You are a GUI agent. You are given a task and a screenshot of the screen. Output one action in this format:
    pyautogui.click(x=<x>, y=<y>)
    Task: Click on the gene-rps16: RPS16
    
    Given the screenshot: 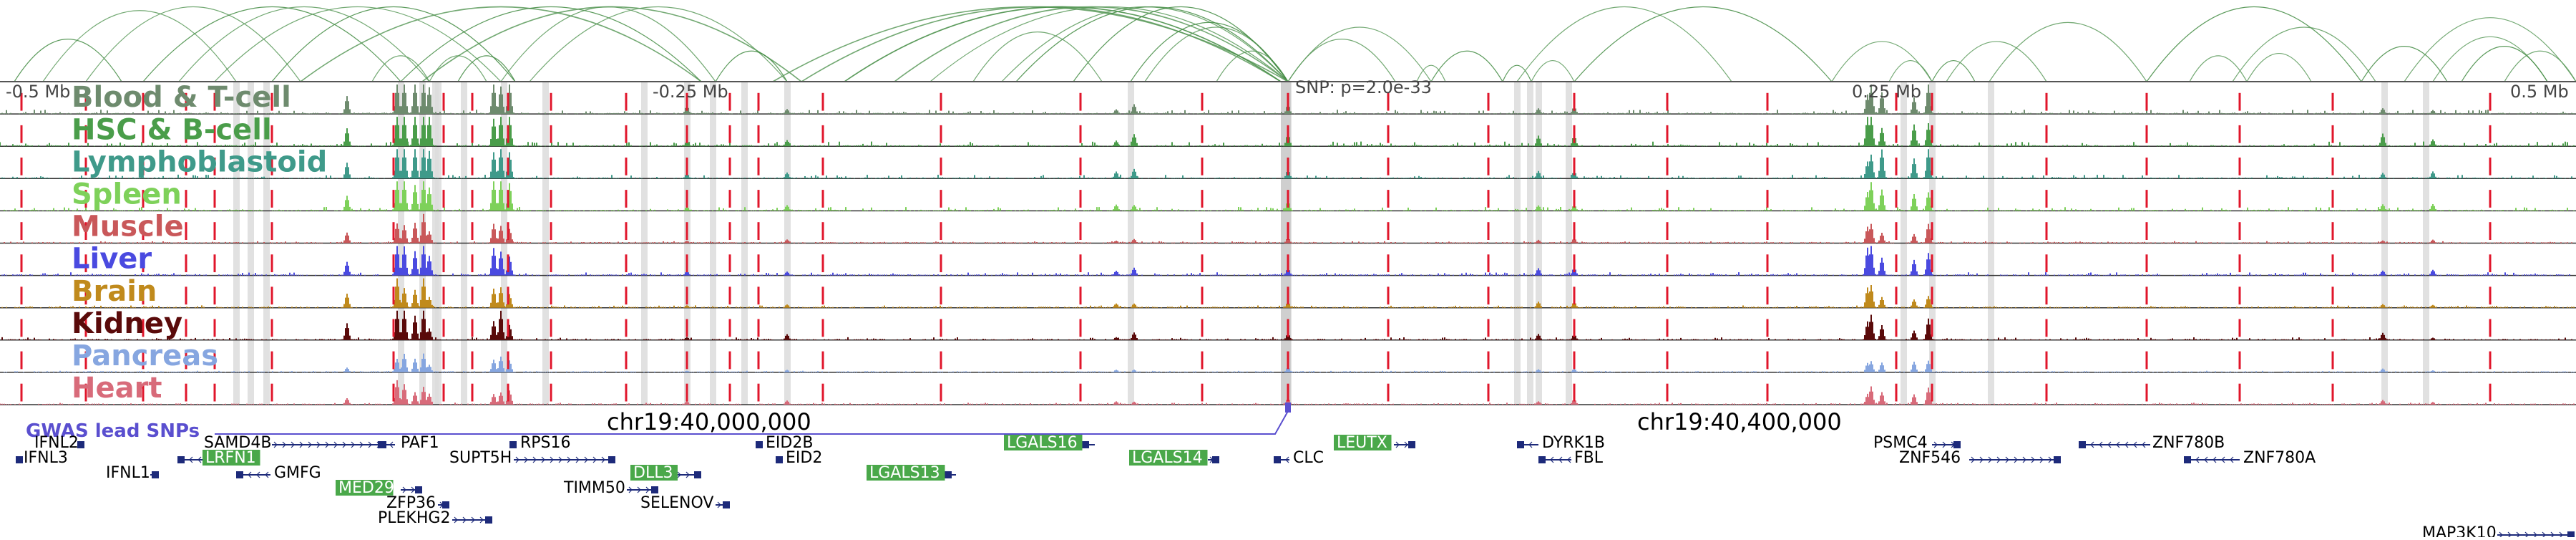 What is the action you would take?
    pyautogui.click(x=540, y=443)
    